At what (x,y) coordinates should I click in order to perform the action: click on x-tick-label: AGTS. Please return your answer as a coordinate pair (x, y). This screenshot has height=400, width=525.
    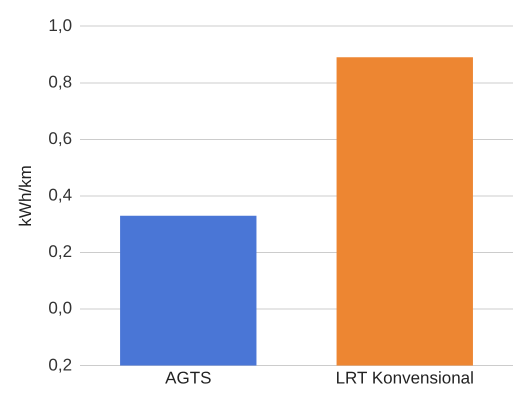
    Looking at the image, I should click on (188, 378).